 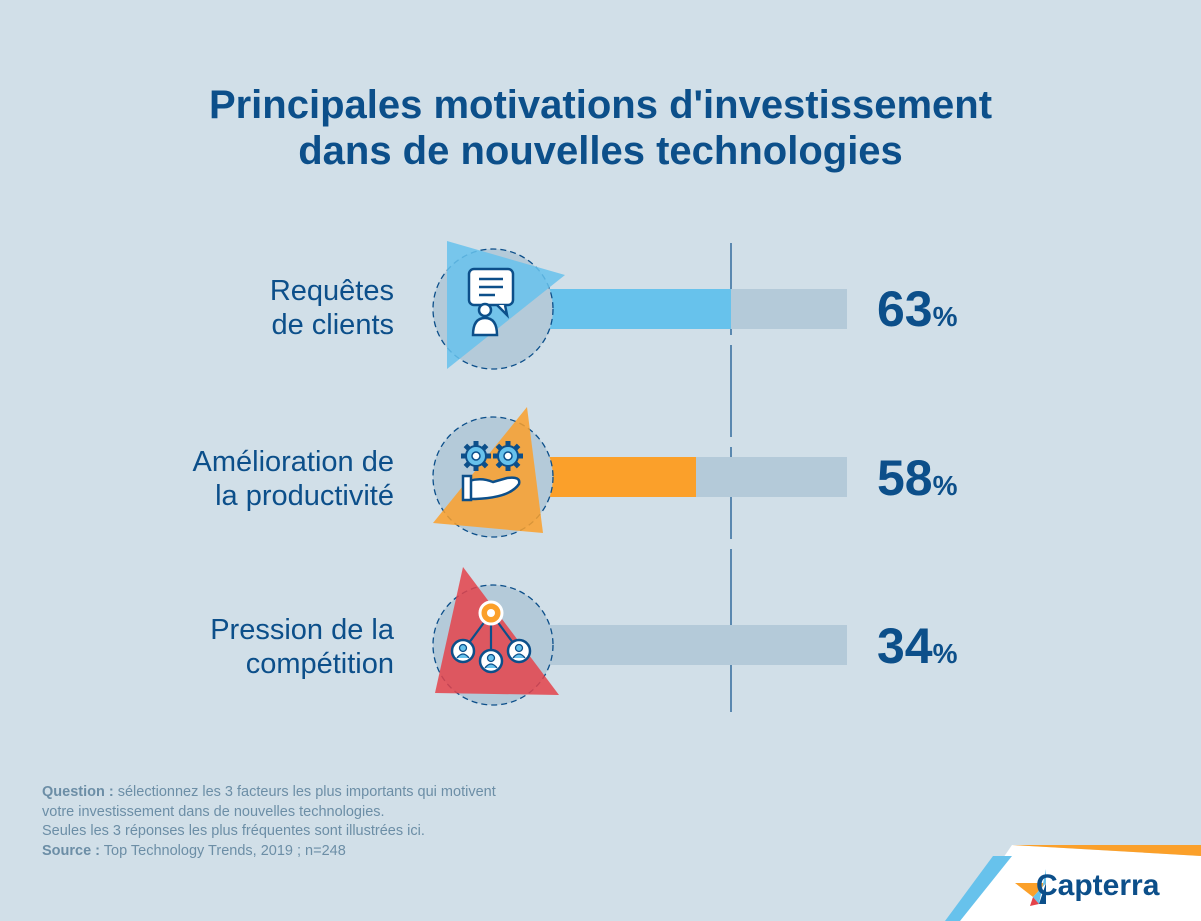 I want to click on value-label-3-number: 34, so click(x=905, y=646).